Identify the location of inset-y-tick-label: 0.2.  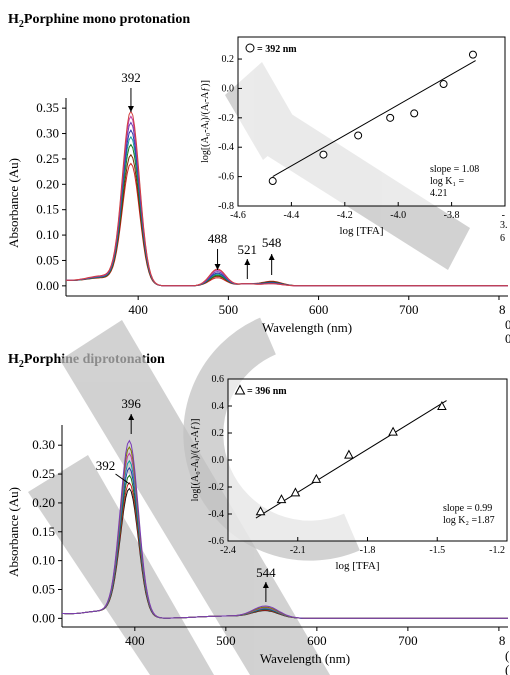
(218, 433).